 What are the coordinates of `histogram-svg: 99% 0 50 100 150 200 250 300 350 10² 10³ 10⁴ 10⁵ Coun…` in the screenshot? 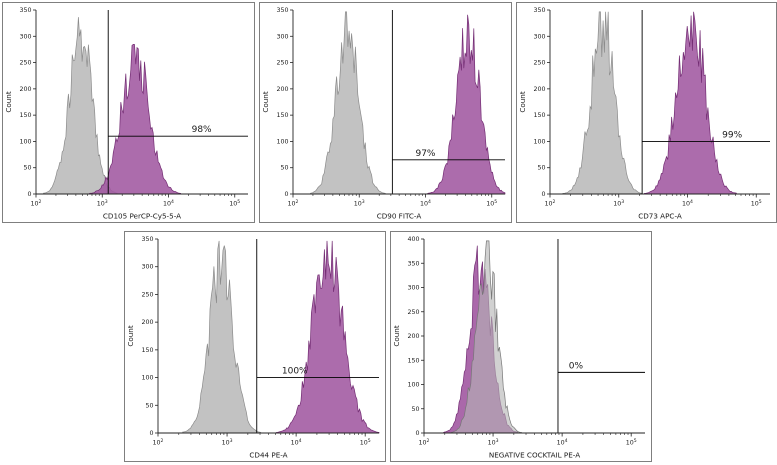 It's located at (644, 114).